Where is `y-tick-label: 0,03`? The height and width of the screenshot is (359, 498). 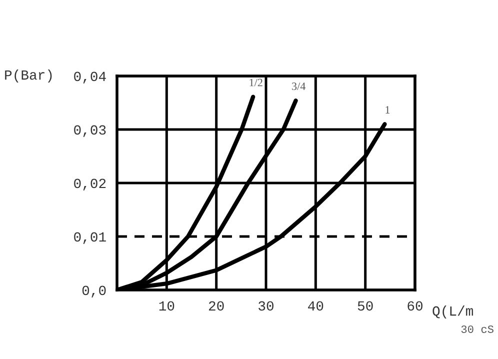 y-tick-label: 0,03 is located at coordinates (90, 131).